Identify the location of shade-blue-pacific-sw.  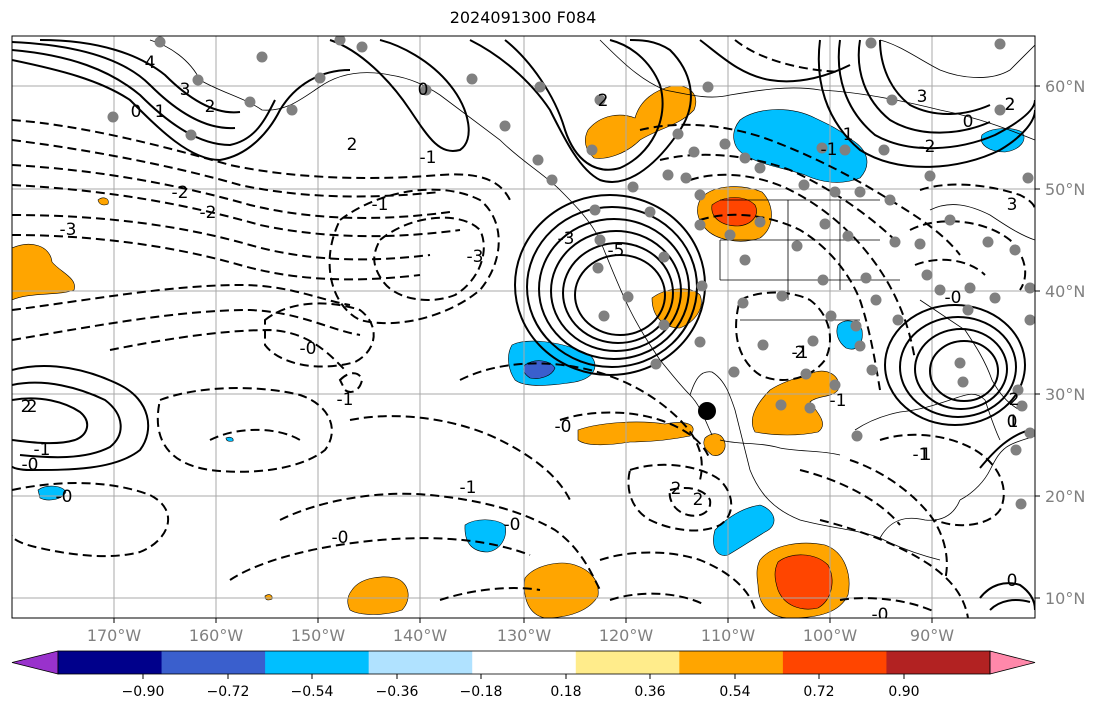
(485, 536).